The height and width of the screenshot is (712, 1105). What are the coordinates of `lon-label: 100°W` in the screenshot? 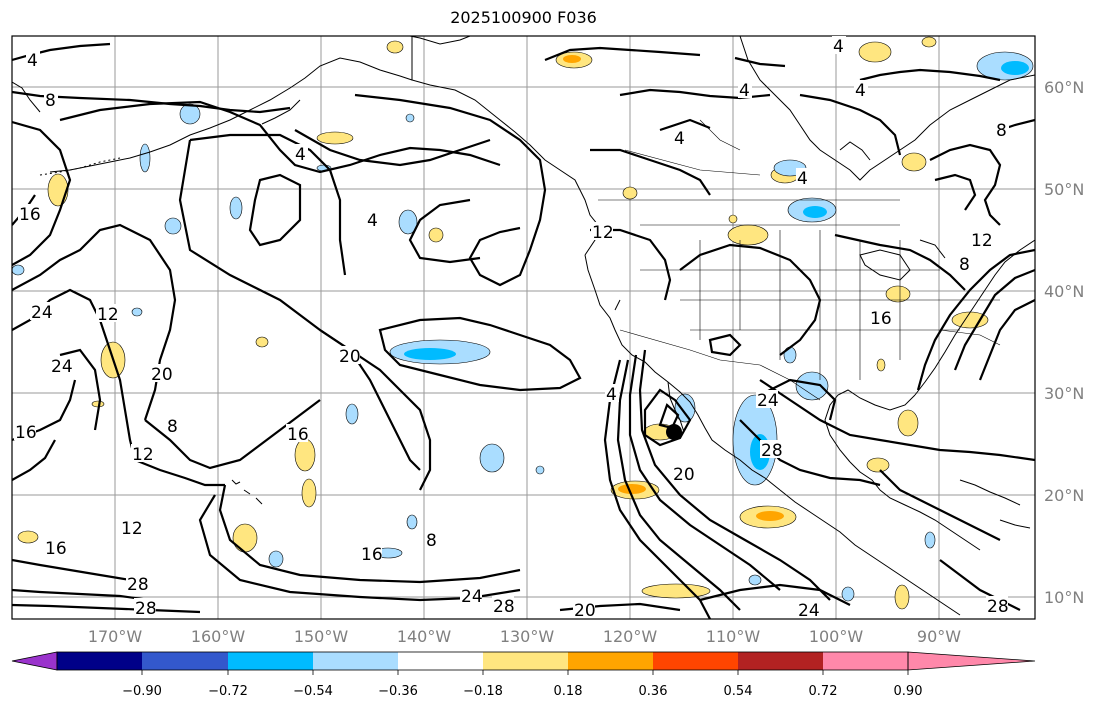 It's located at (836, 636).